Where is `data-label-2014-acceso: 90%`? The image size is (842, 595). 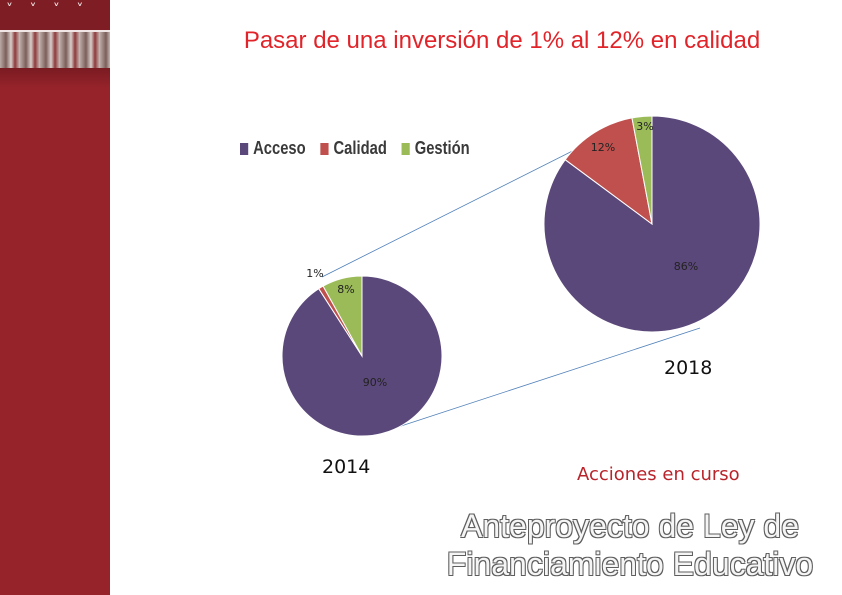
data-label-2014-acceso: 90% is located at coordinates (375, 382).